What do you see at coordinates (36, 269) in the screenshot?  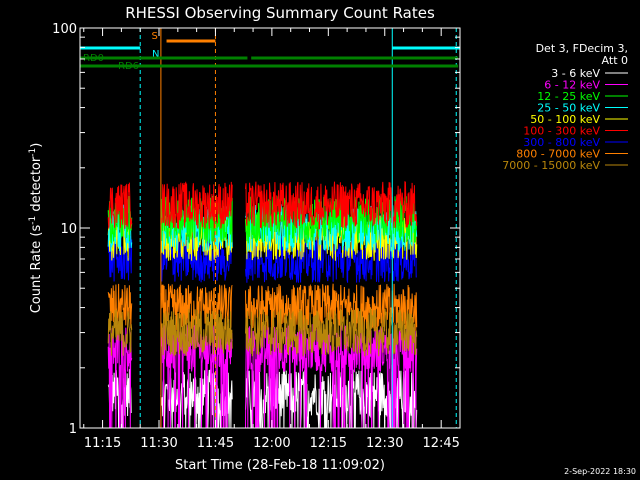 I see `y-axis-label-main: Count Rate (s` at bounding box center [36, 269].